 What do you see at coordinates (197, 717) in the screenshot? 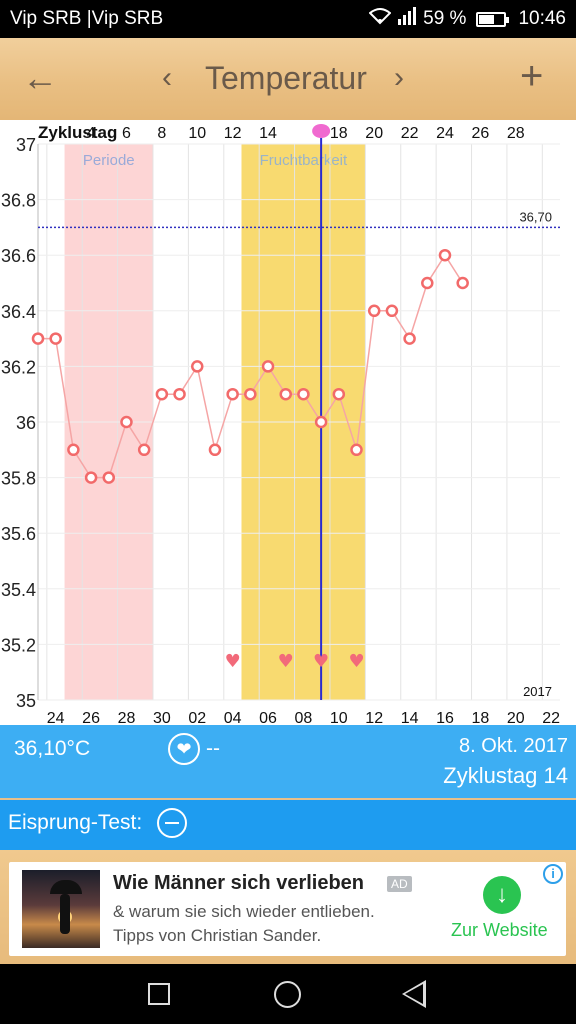
I see `bottom-tick-label: 02` at bounding box center [197, 717].